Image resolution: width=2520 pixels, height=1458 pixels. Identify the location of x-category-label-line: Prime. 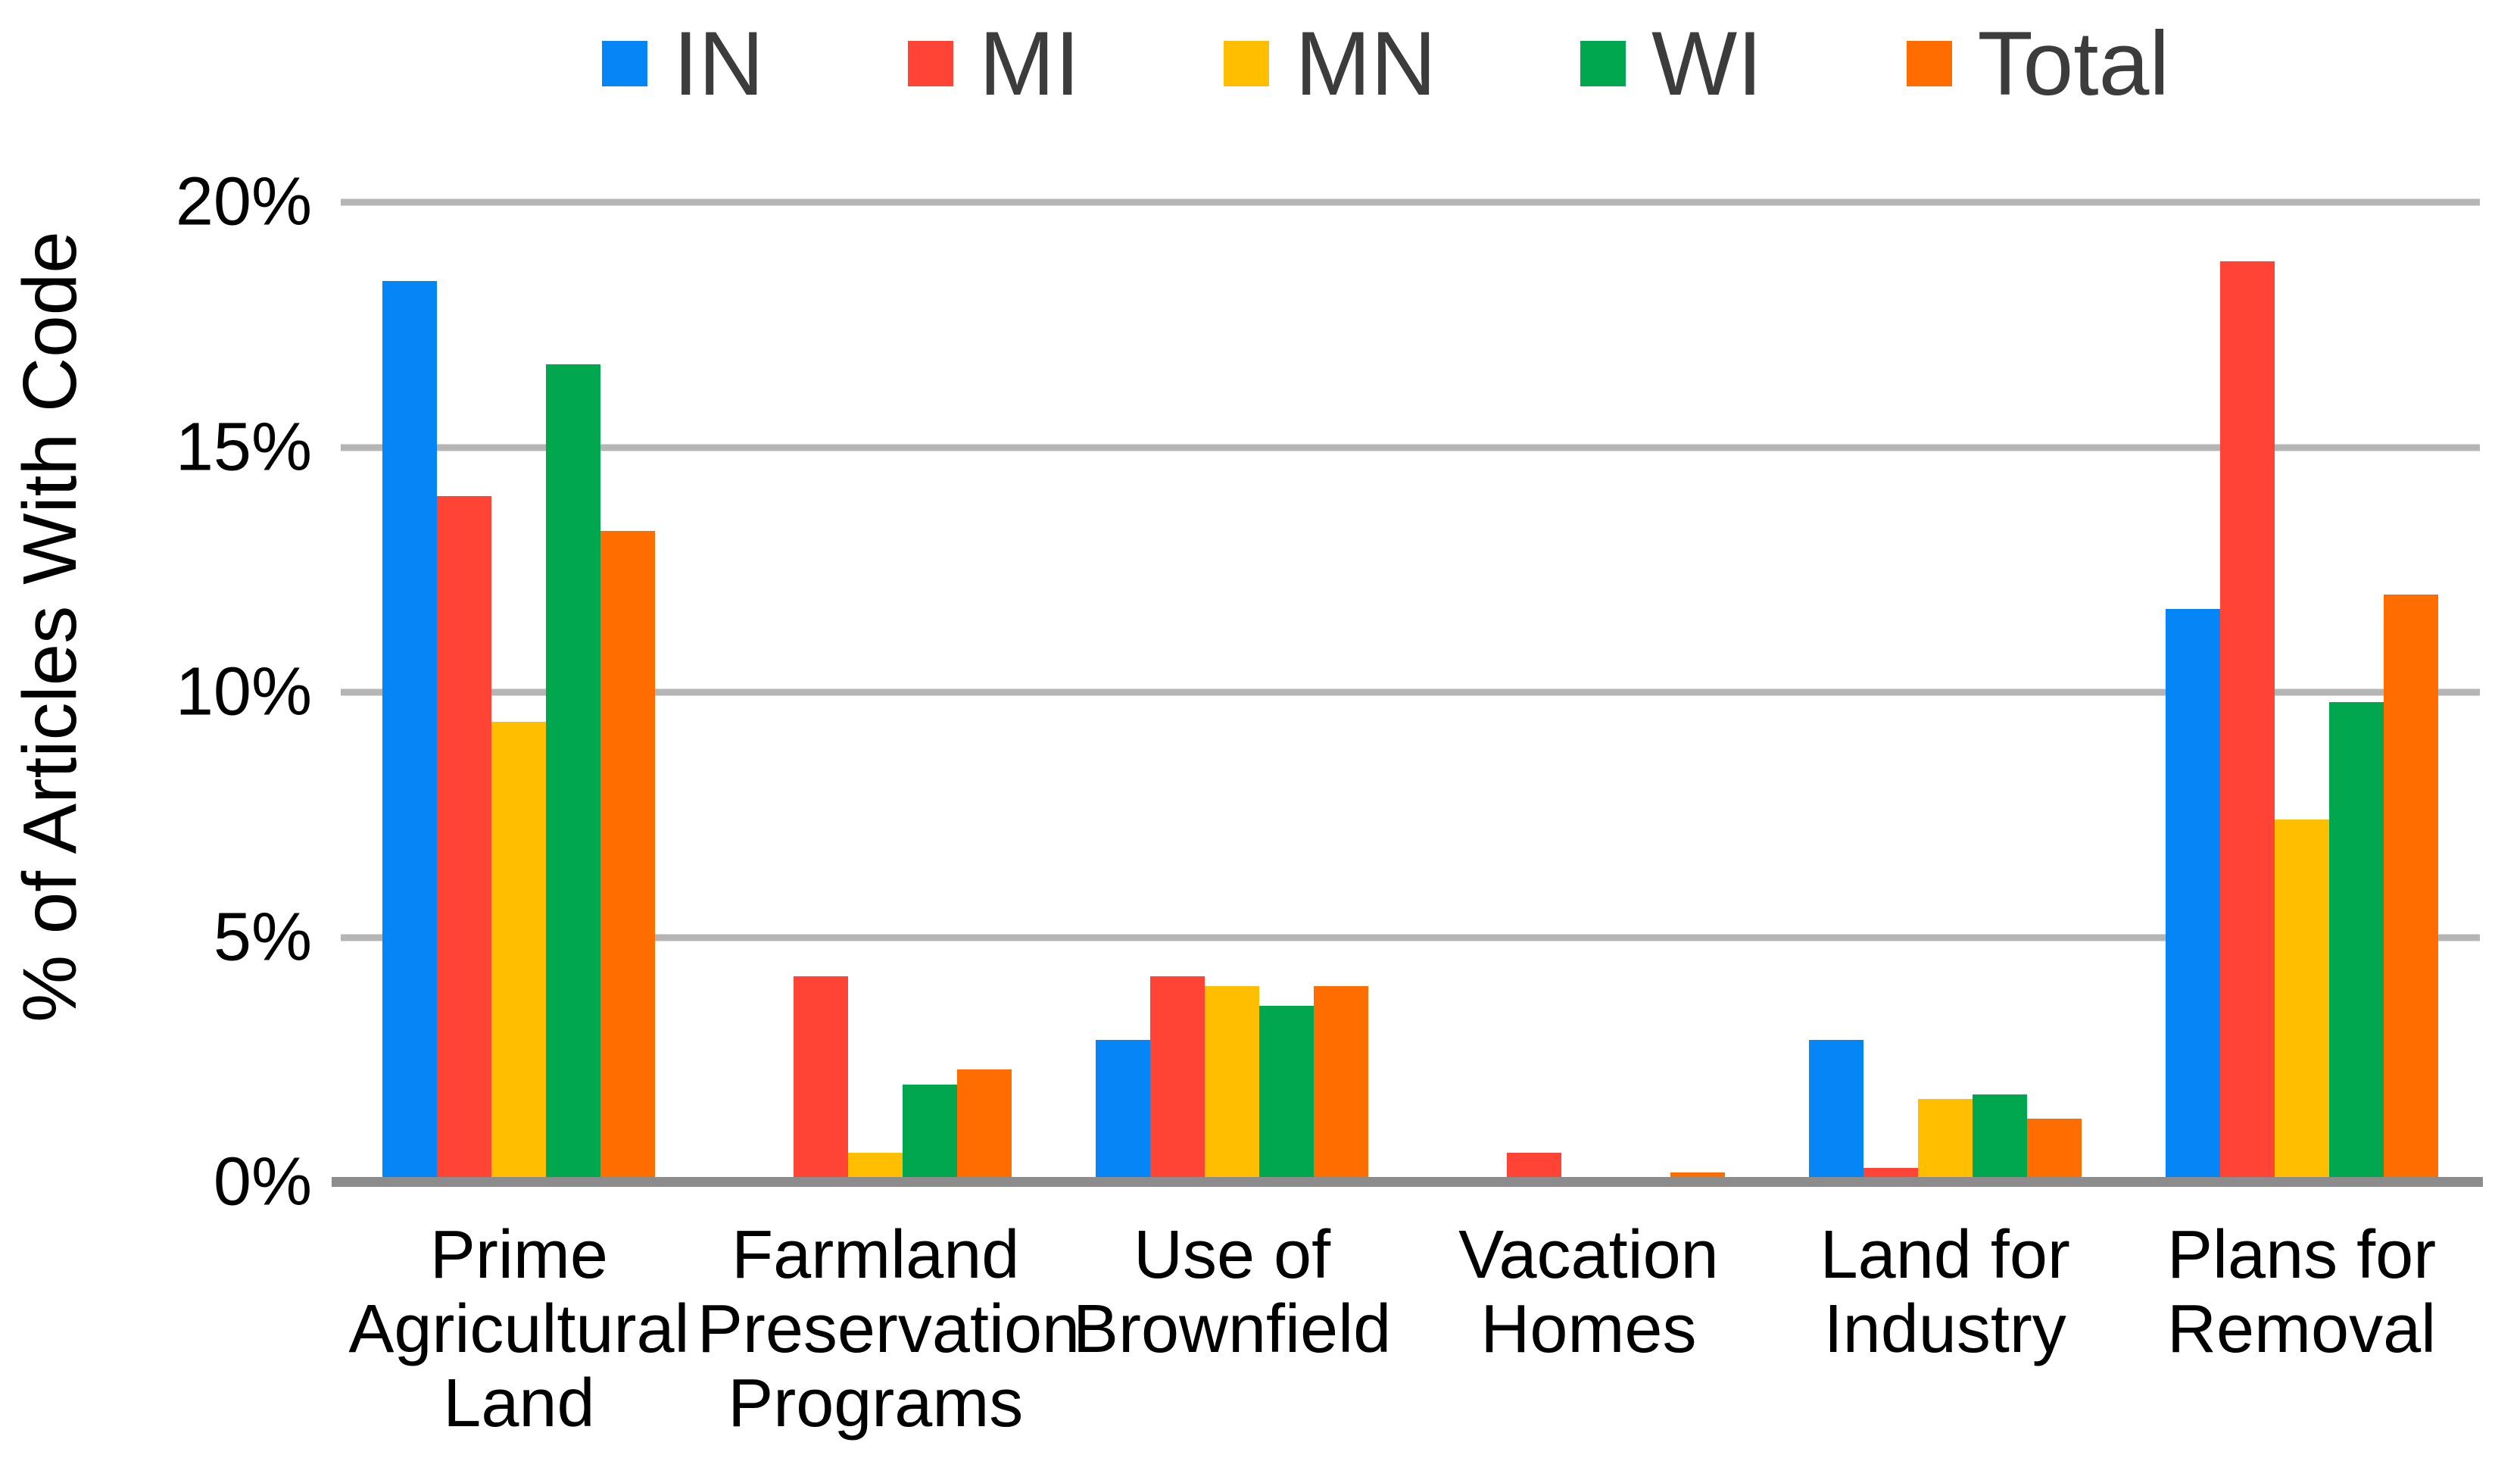
(518, 1255).